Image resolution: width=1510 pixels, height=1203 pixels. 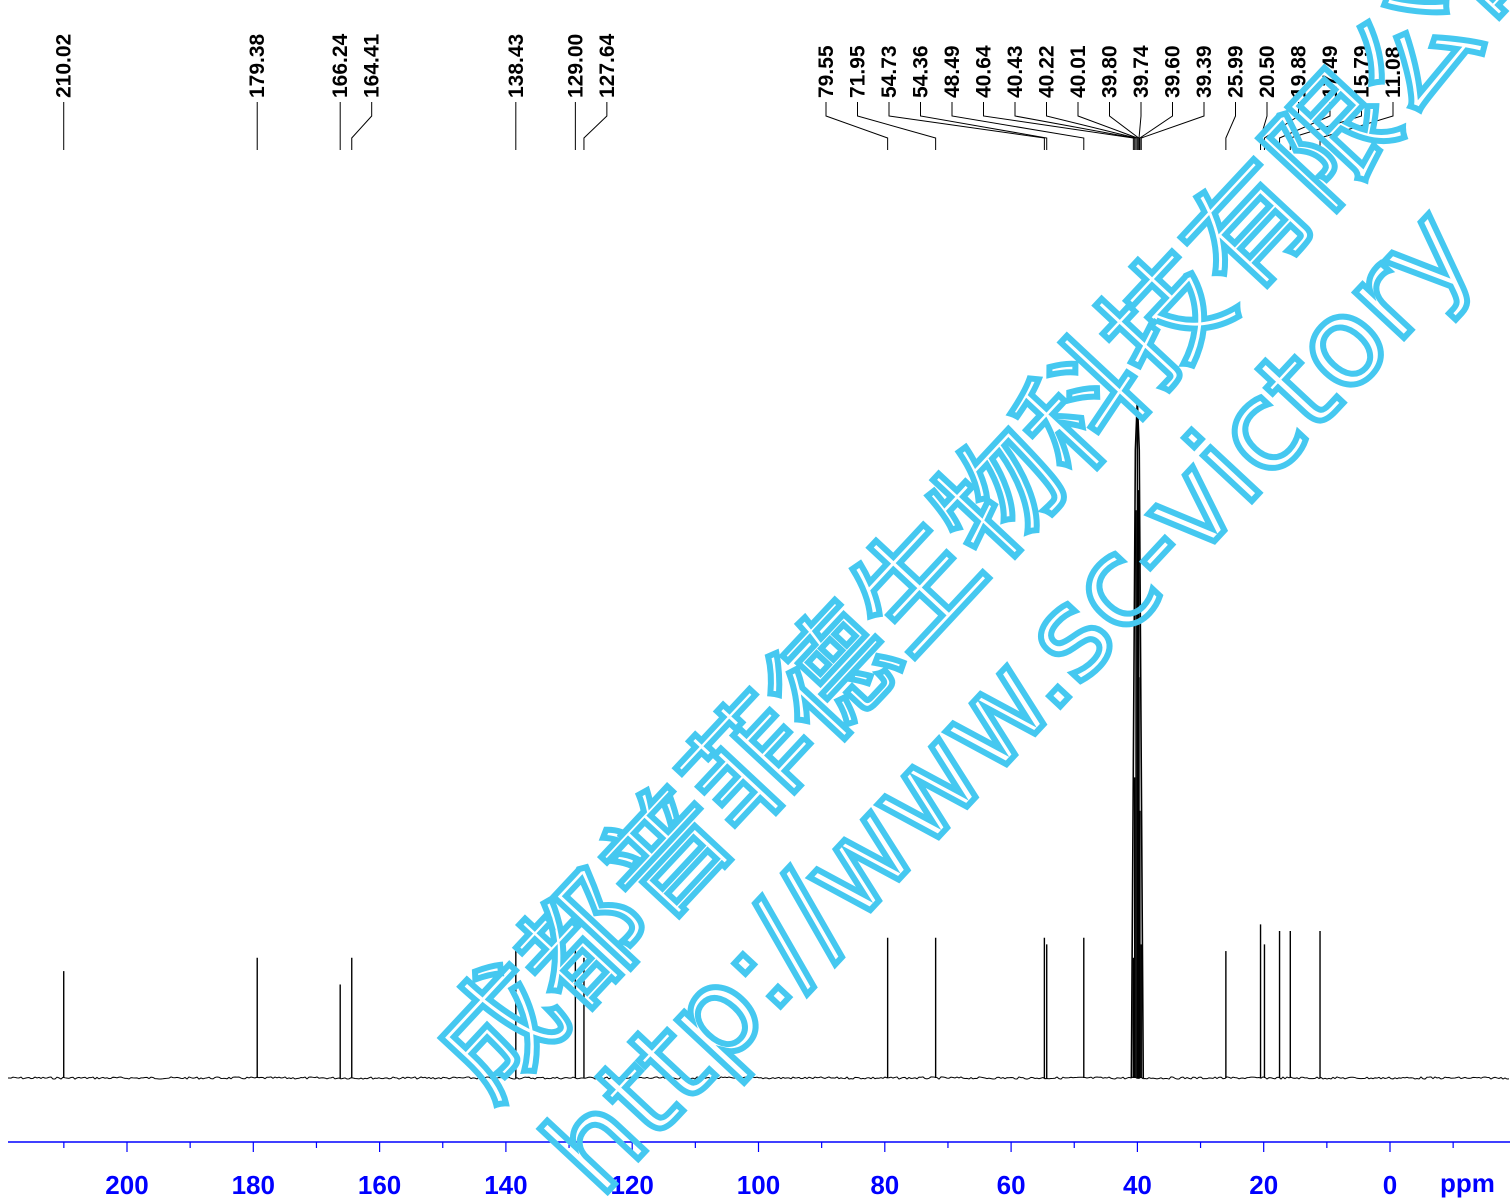 I want to click on peak-label: 39.74, so click(x=1141, y=71).